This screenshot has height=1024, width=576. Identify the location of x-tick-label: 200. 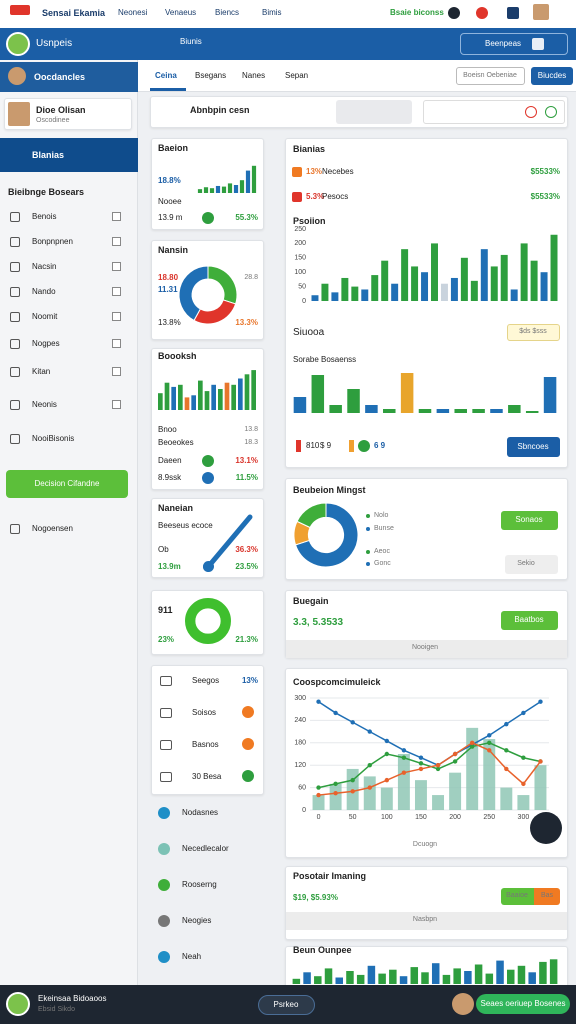
(455, 817).